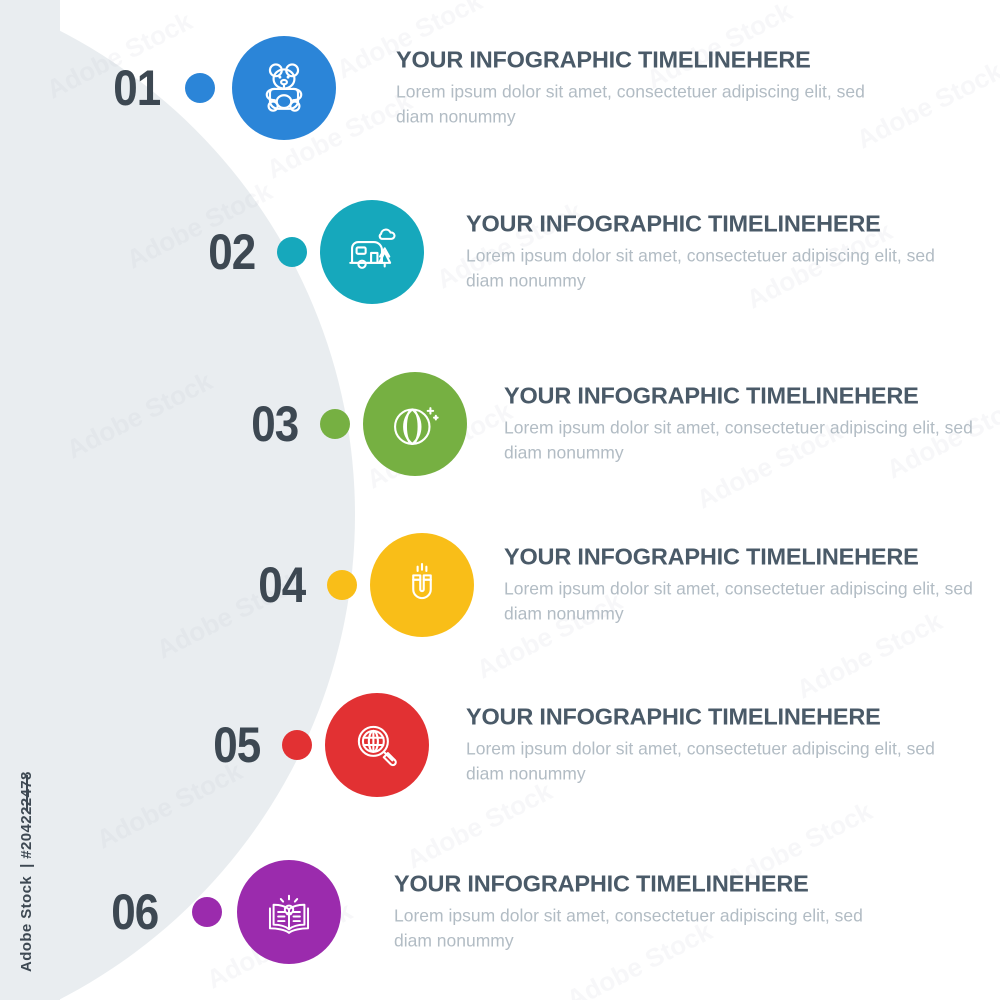  I want to click on beach-ball-icon, so click(415, 424).